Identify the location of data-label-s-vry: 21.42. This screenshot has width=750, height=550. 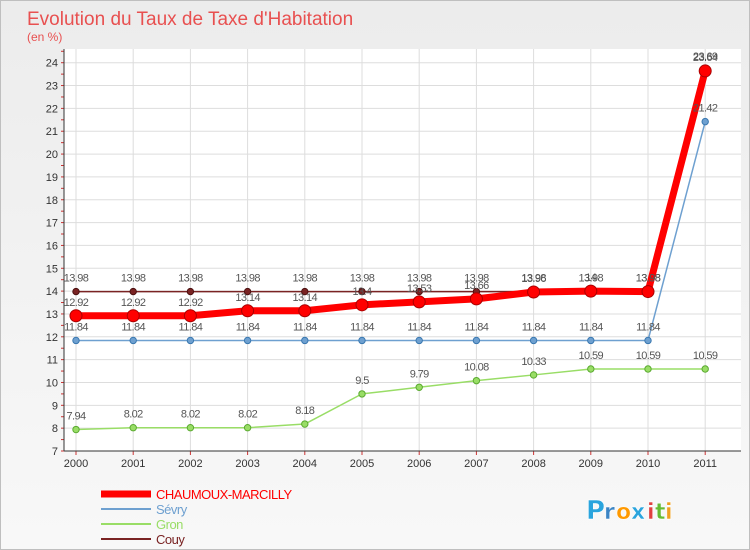
(705, 109).